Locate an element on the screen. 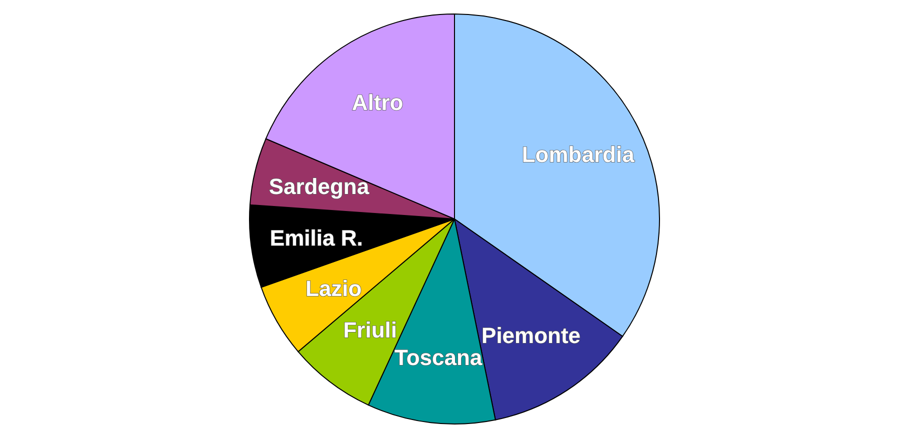 The width and height of the screenshot is (909, 438). slice-label: Friuli is located at coordinates (370, 329).